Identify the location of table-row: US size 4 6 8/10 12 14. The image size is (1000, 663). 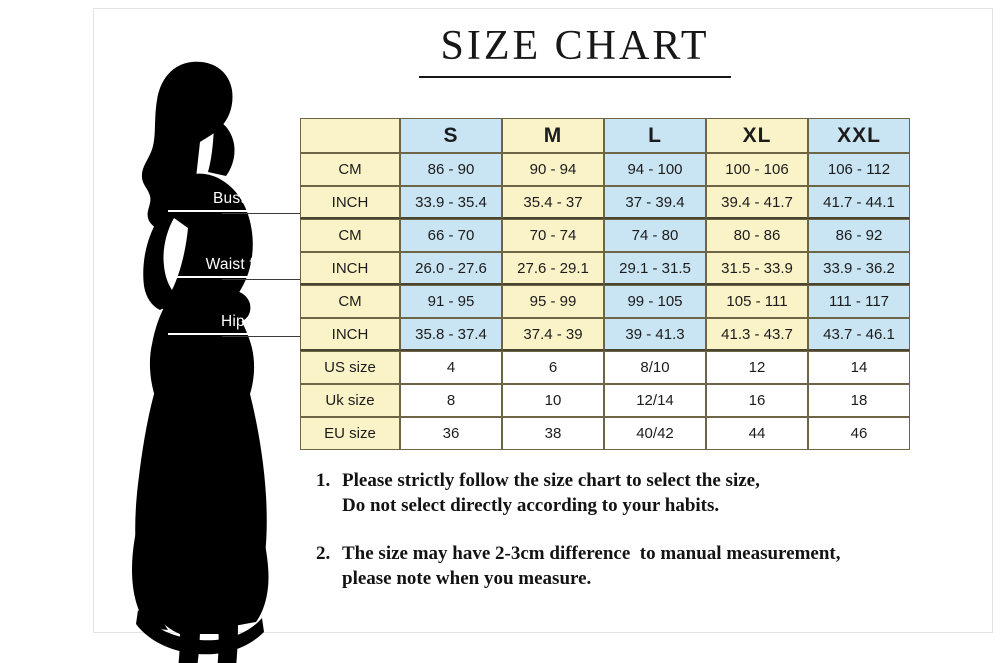
(605, 367).